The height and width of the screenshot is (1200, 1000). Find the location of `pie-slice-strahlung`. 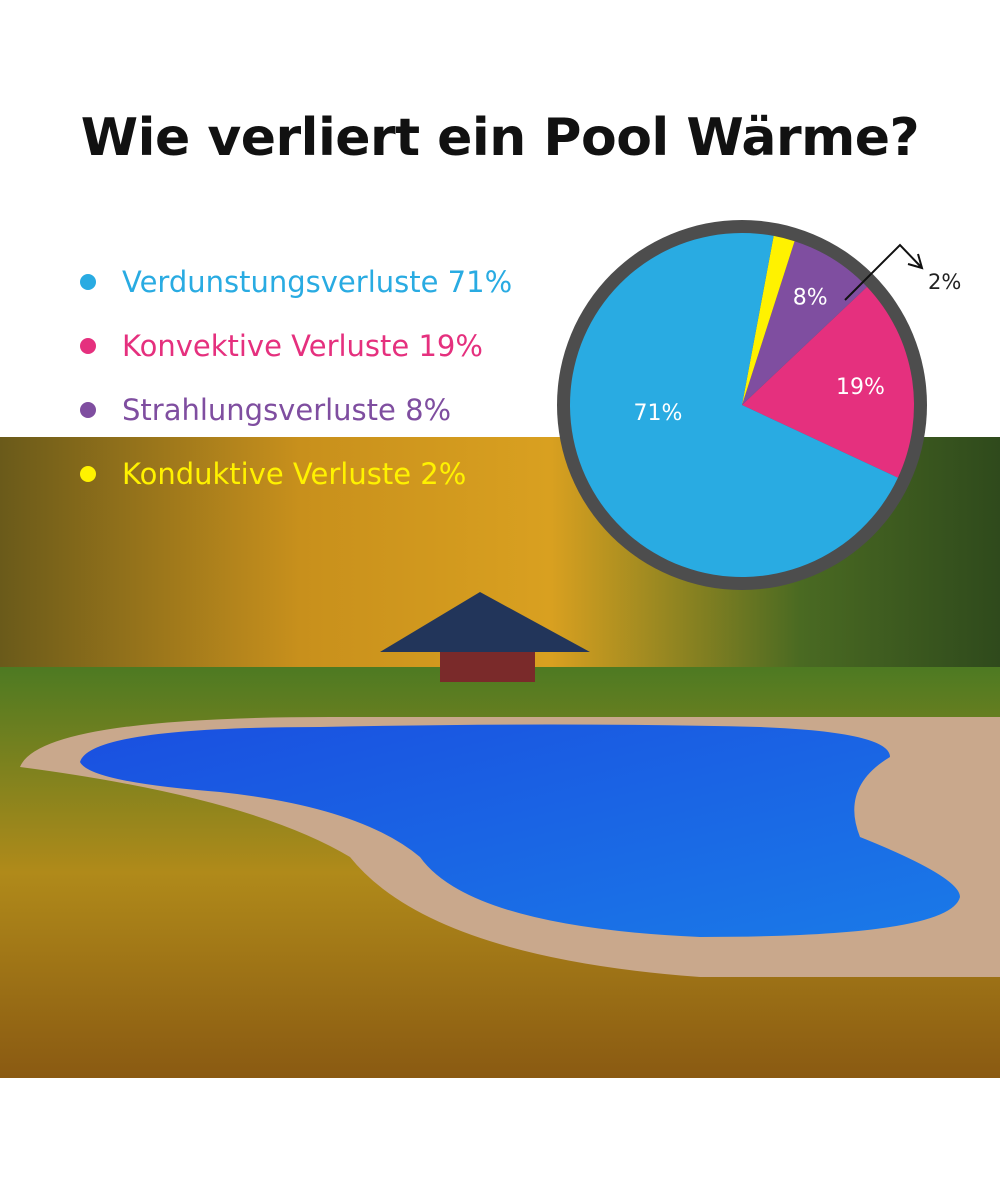

pie-slice-strahlung is located at coordinates (804, 323).